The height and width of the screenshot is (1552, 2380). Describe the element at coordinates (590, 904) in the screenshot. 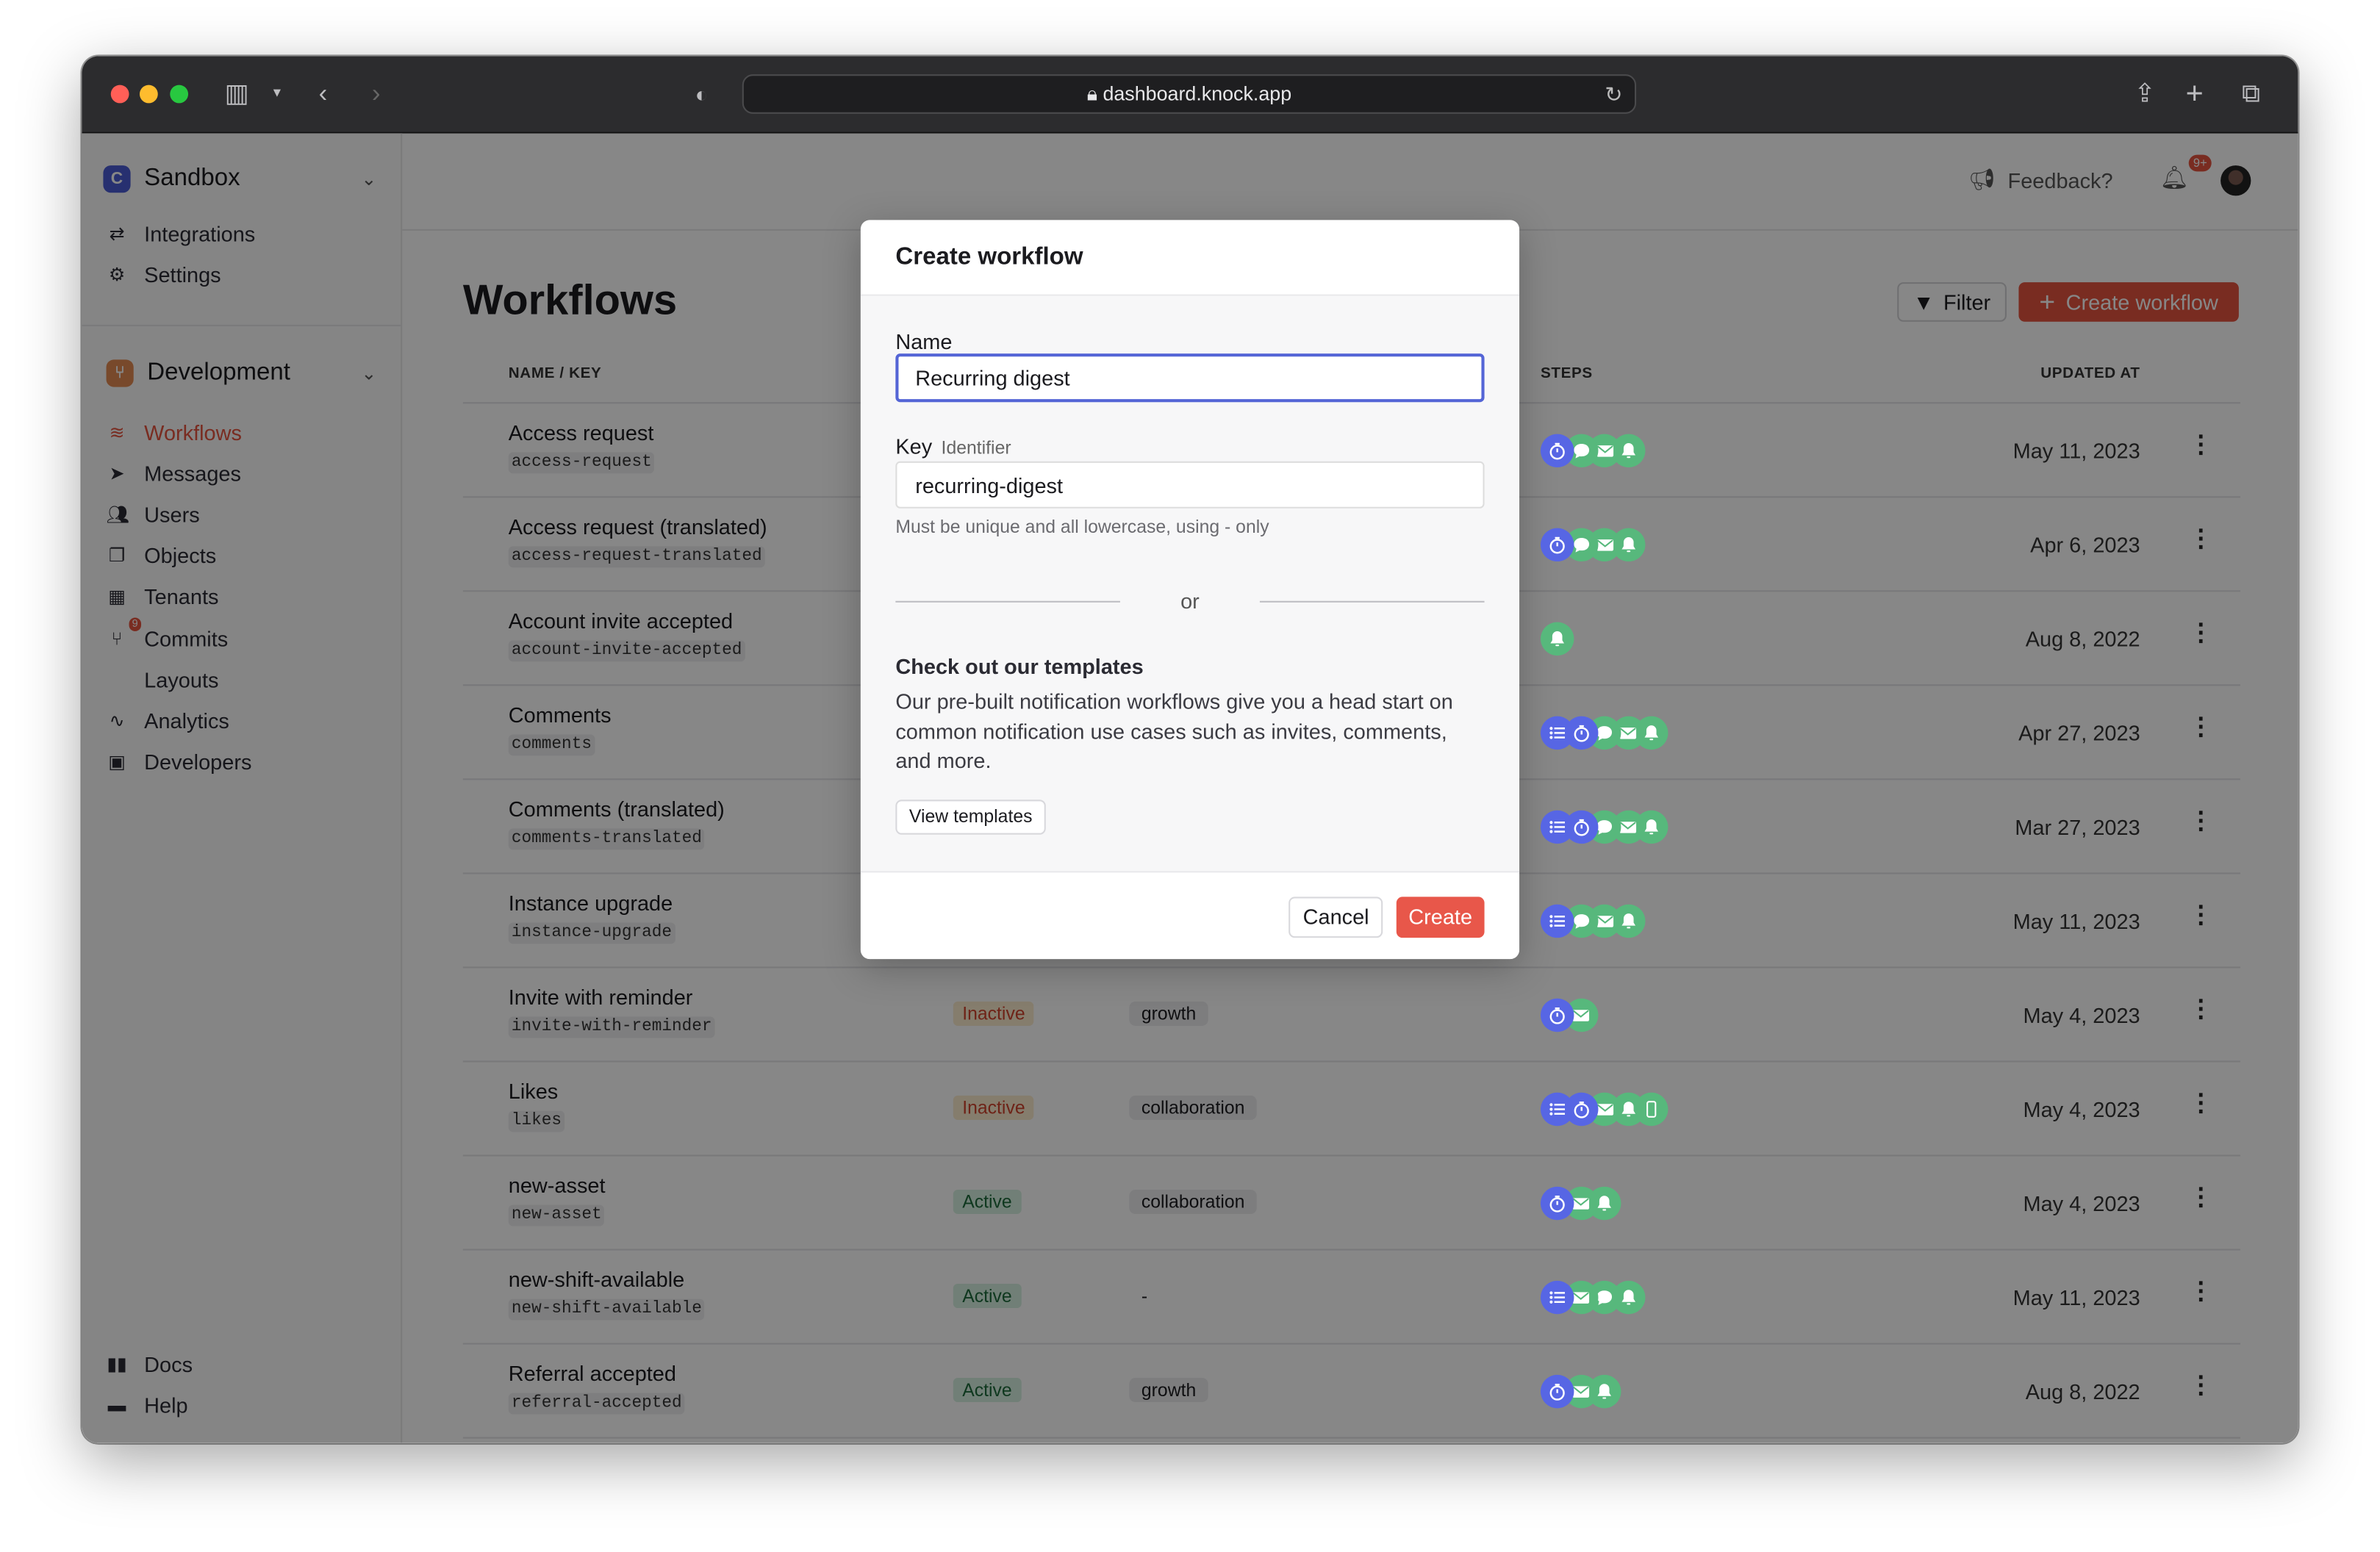

I see `workflow-name: Instance upgrade` at that location.